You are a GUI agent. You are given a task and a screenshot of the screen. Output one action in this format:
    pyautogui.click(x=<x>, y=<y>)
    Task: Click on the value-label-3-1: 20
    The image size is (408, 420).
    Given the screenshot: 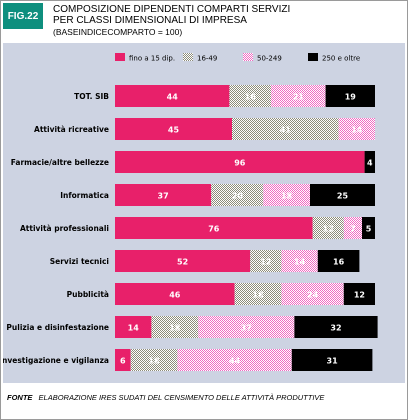 What is the action you would take?
    pyautogui.click(x=238, y=196)
    